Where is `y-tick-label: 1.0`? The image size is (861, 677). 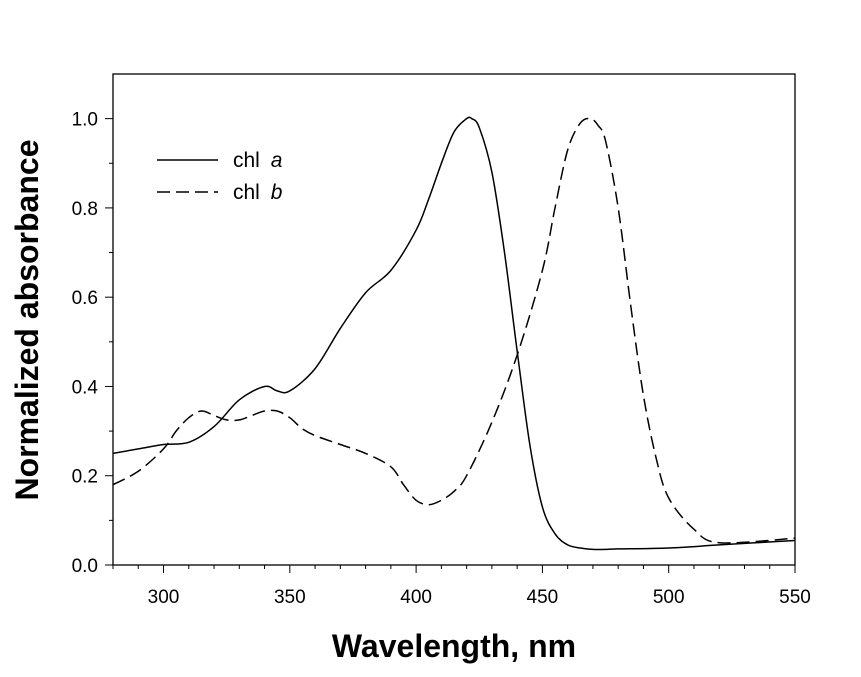
y-tick-label: 1.0 is located at coordinates (85, 120).